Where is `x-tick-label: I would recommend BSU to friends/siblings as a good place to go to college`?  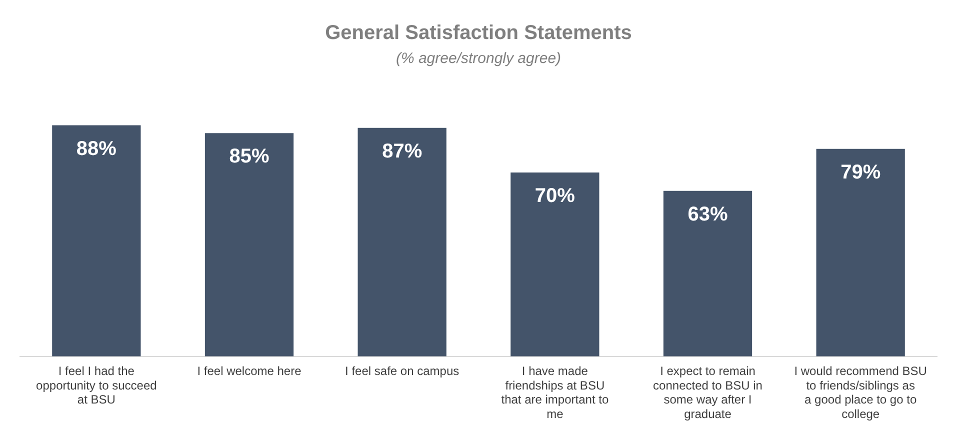 x-tick-label: I would recommend BSU to friends/siblings as a good place to go to college is located at coordinates (860, 393).